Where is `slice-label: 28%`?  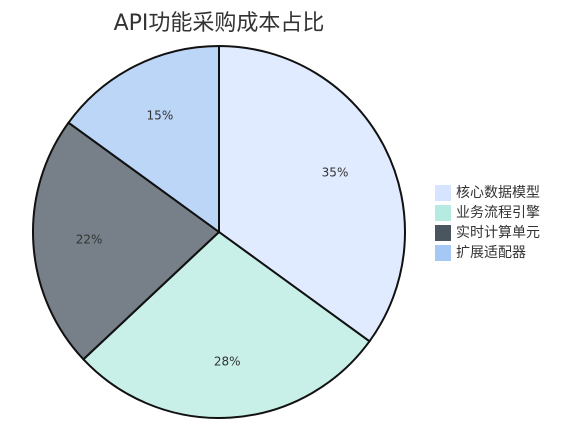 slice-label: 28% is located at coordinates (227, 361).